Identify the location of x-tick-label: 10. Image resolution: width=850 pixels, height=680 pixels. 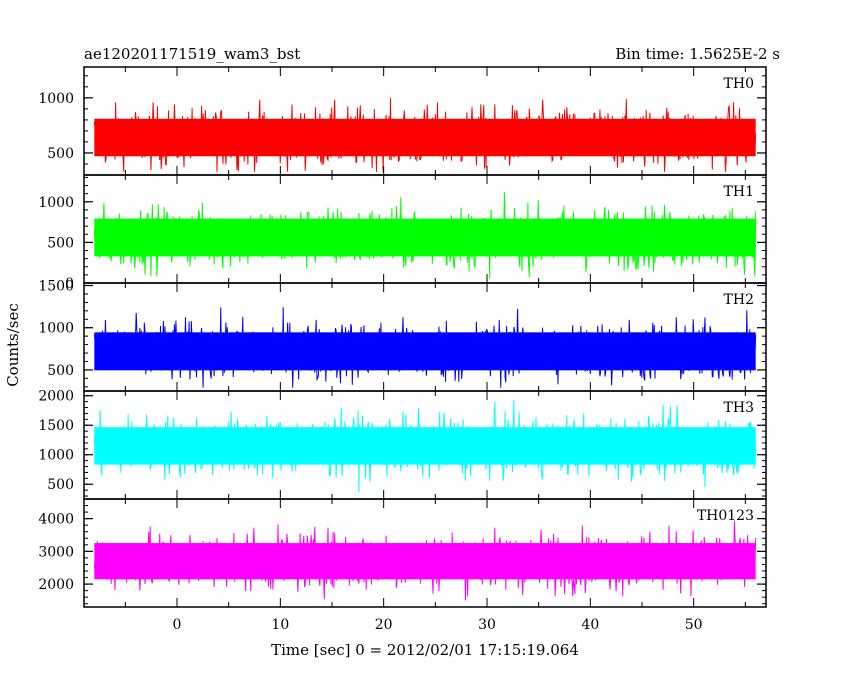
(280, 625).